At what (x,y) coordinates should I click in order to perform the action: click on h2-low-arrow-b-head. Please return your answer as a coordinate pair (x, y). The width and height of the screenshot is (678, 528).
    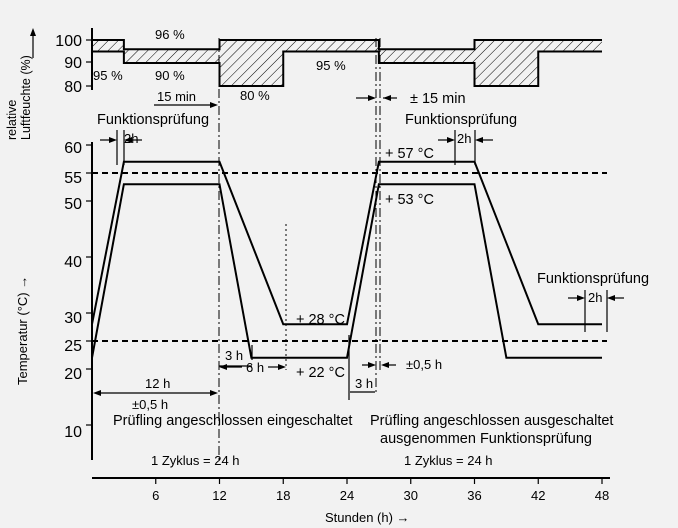
    Looking at the image, I should click on (611, 298).